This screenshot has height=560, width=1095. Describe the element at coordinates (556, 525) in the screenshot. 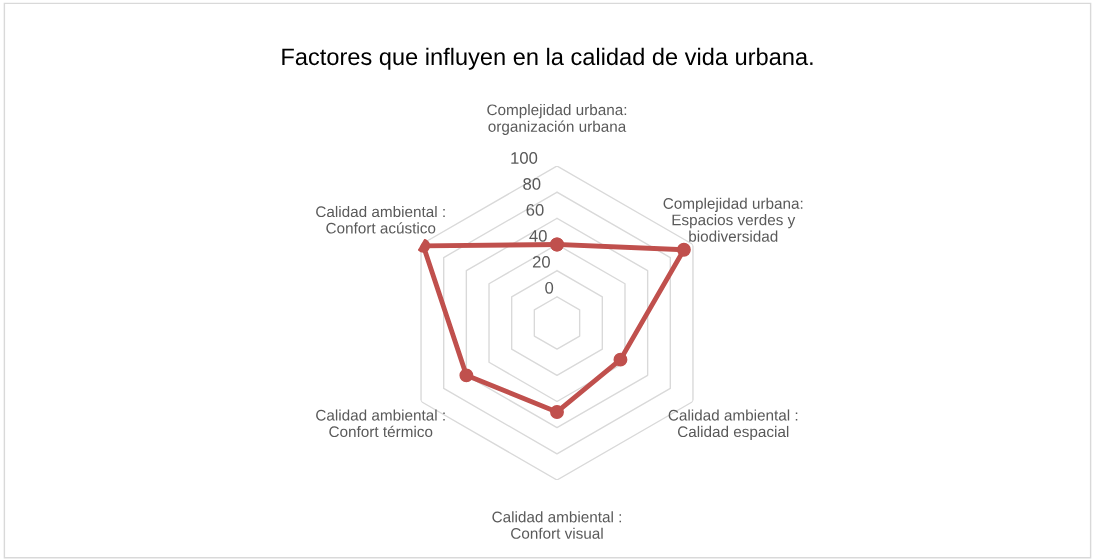

I see `spoke-label: Calidad ambiental : Confort visual` at that location.